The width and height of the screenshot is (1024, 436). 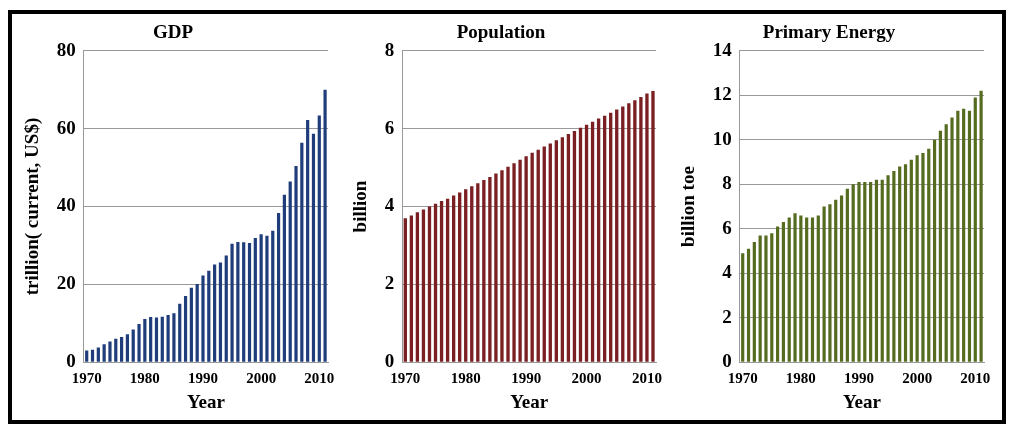 I want to click on x-tick-label: 2000, so click(x=586, y=378).